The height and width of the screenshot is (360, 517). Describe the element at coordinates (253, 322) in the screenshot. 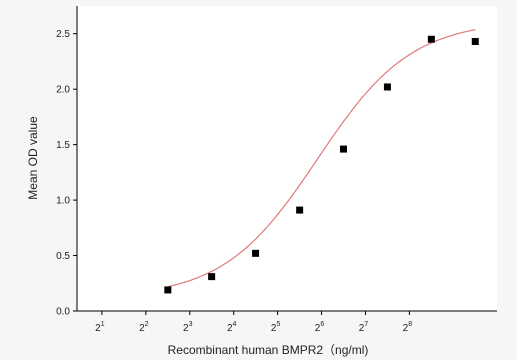

I see `x-ticks: 21 22 23 24 25 26 27 28` at that location.